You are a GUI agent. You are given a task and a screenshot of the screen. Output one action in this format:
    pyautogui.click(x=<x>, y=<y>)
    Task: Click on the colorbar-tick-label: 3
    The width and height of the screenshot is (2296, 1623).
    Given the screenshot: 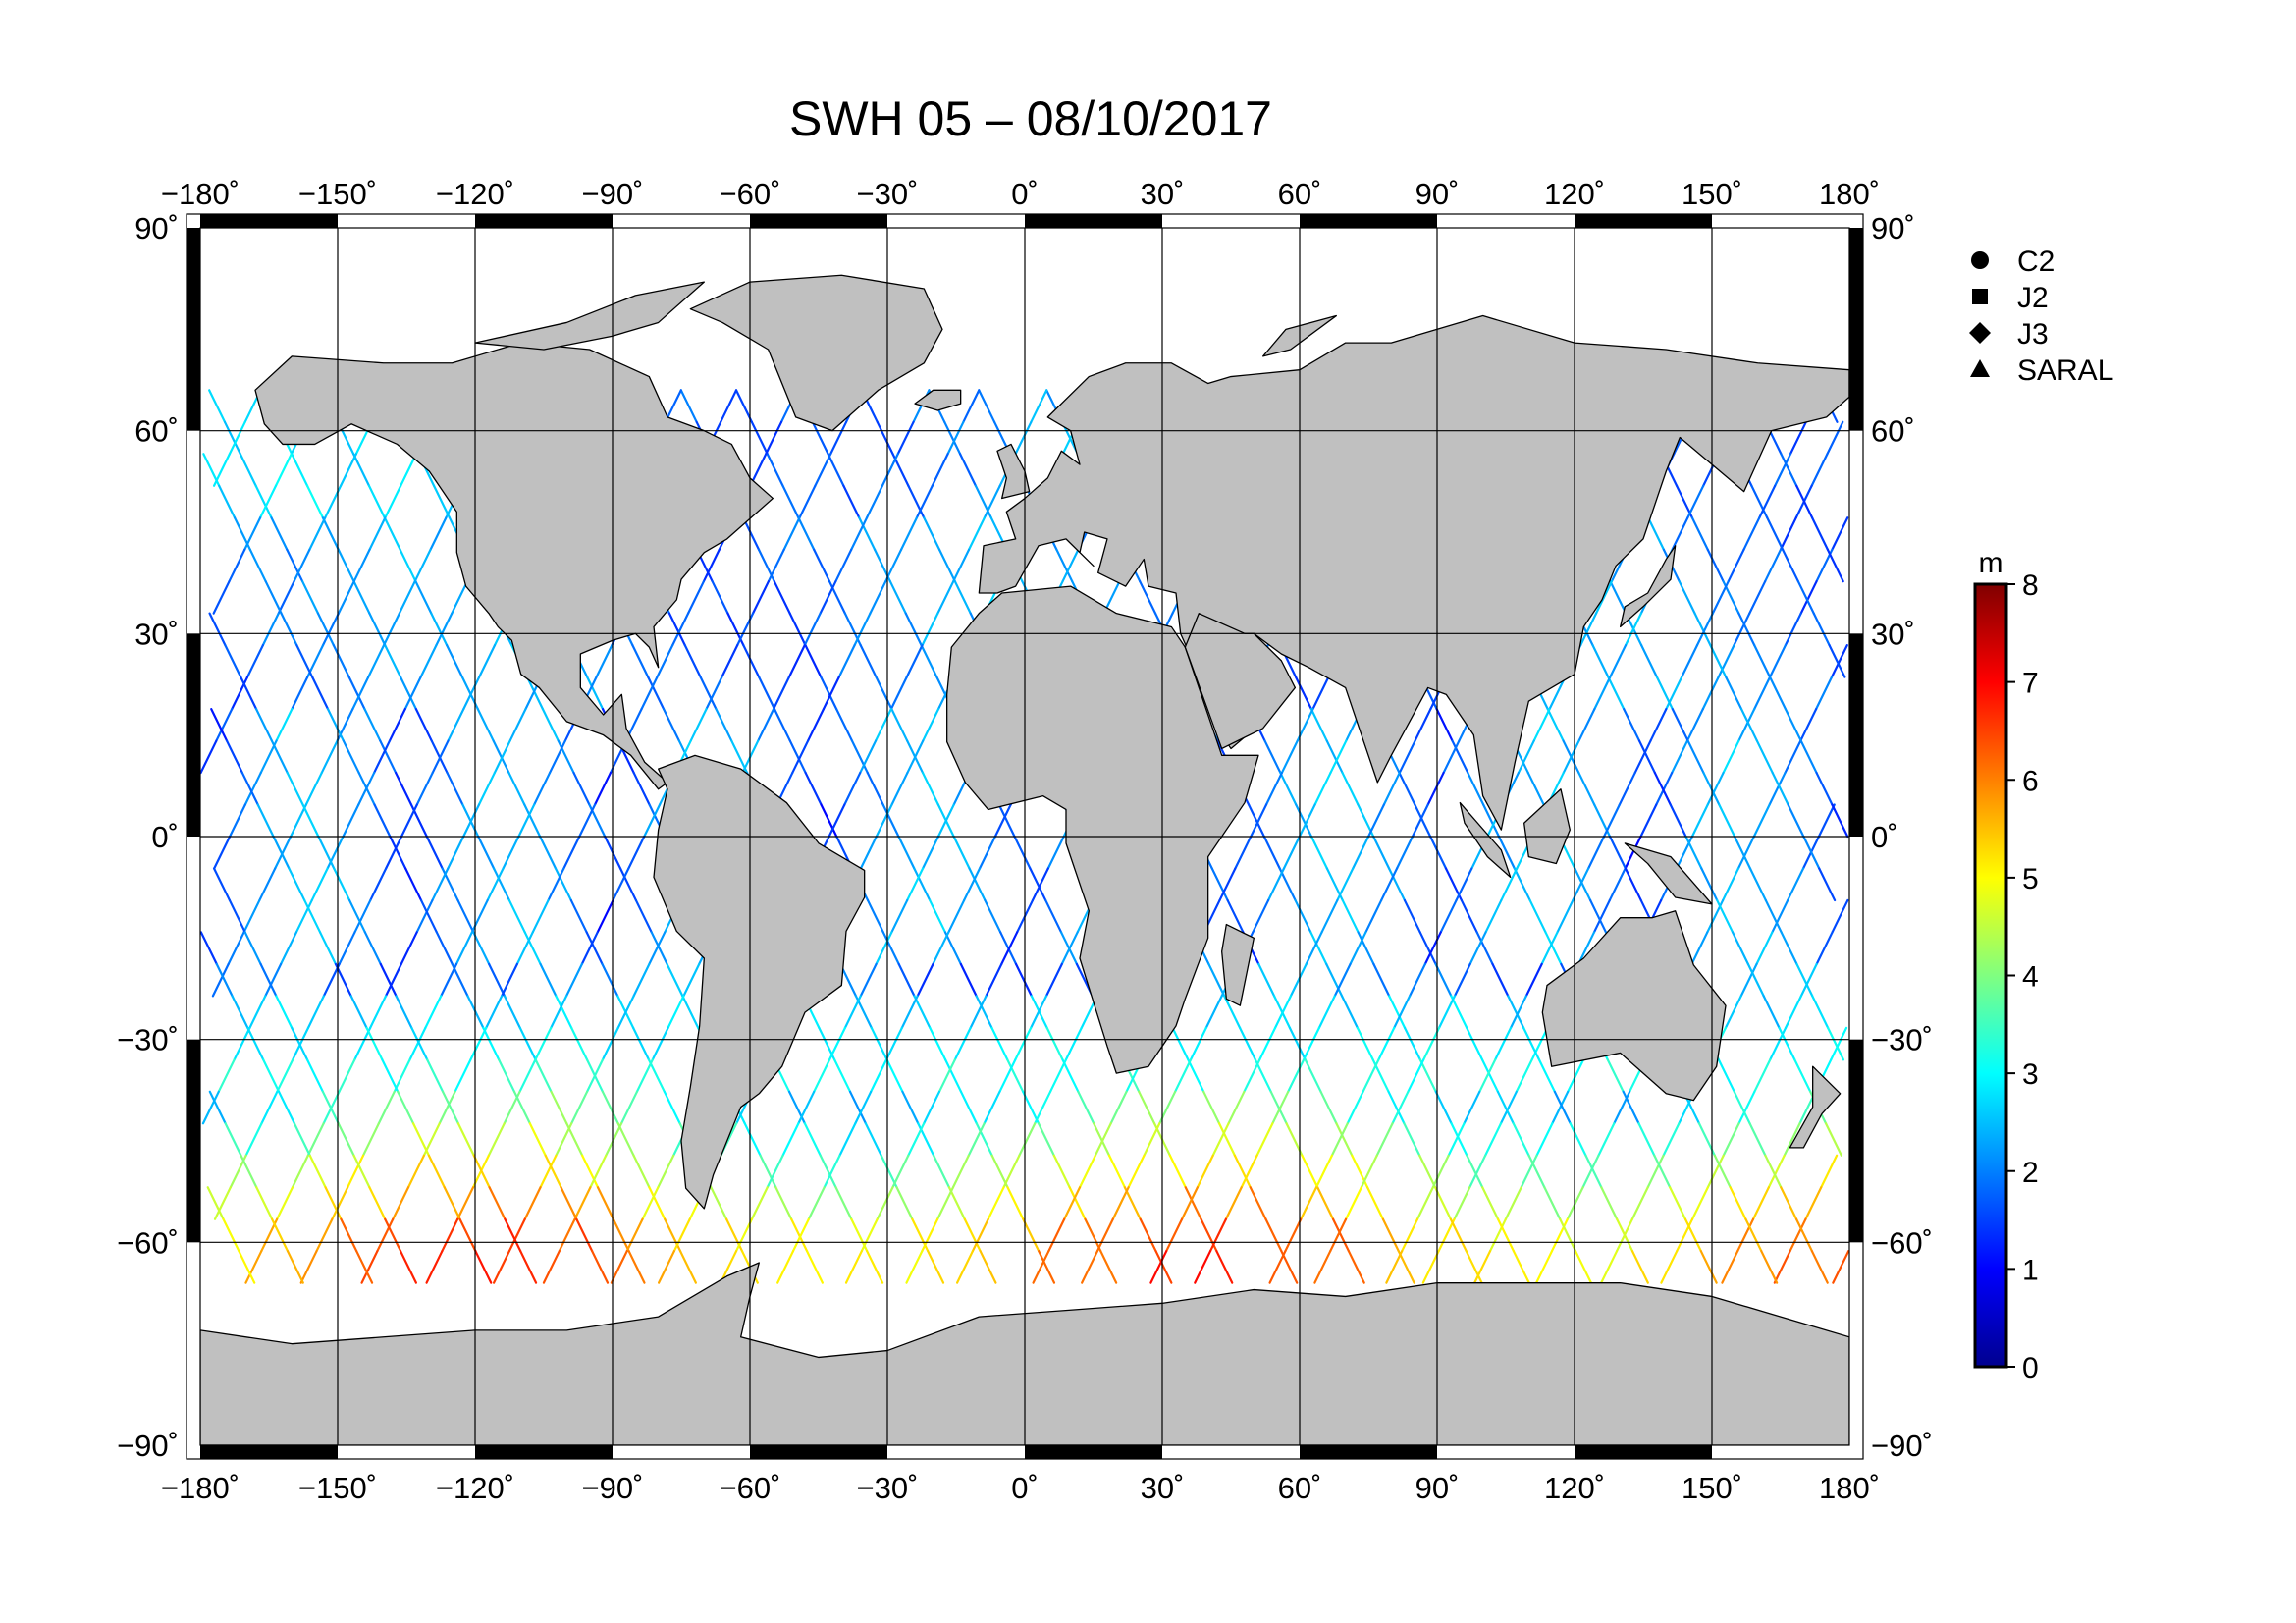 What is the action you would take?
    pyautogui.click(x=2030, y=1074)
    